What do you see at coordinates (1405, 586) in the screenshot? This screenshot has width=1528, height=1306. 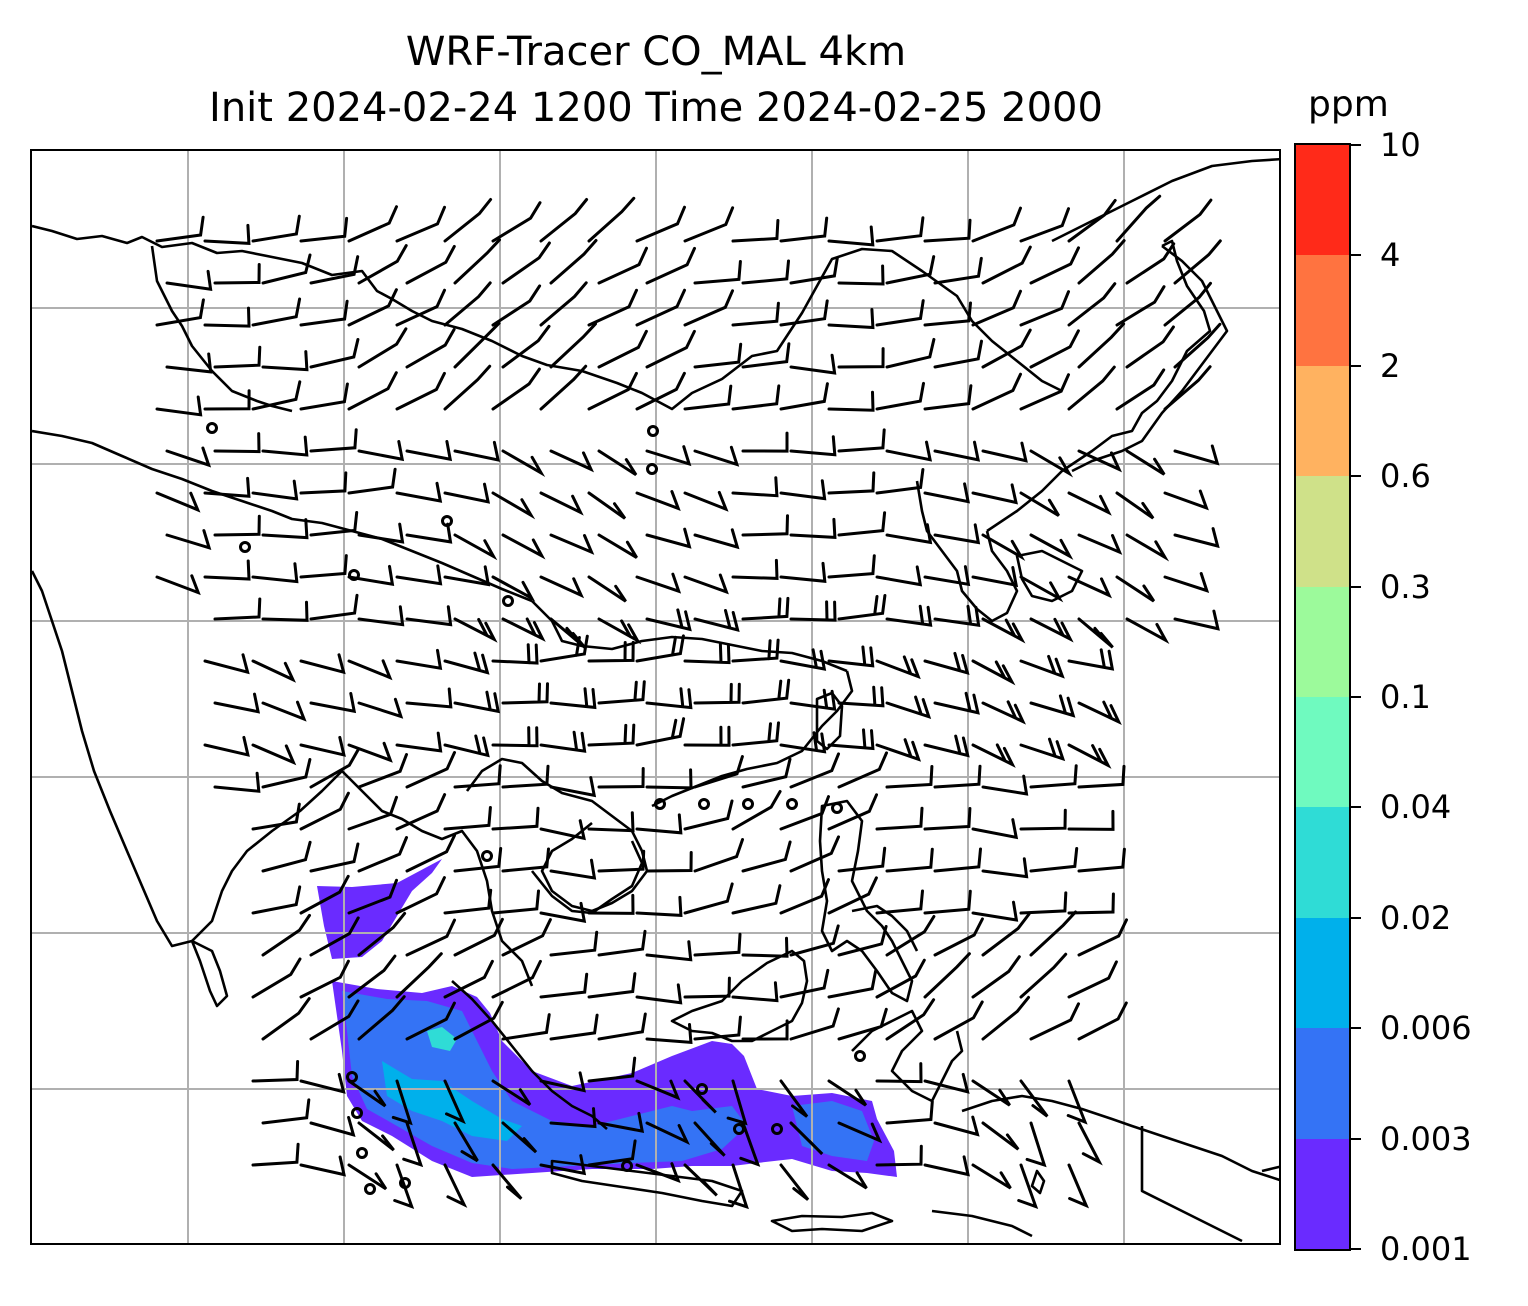 I see `colorbar-tick-label: 0.3` at bounding box center [1405, 586].